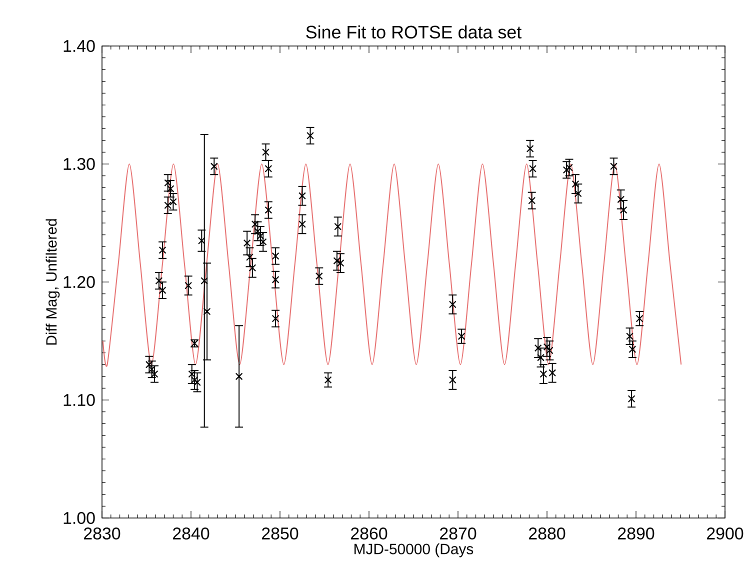 This screenshot has width=756, height=582. I want to click on y-tick-label: 1.20, so click(79, 282).